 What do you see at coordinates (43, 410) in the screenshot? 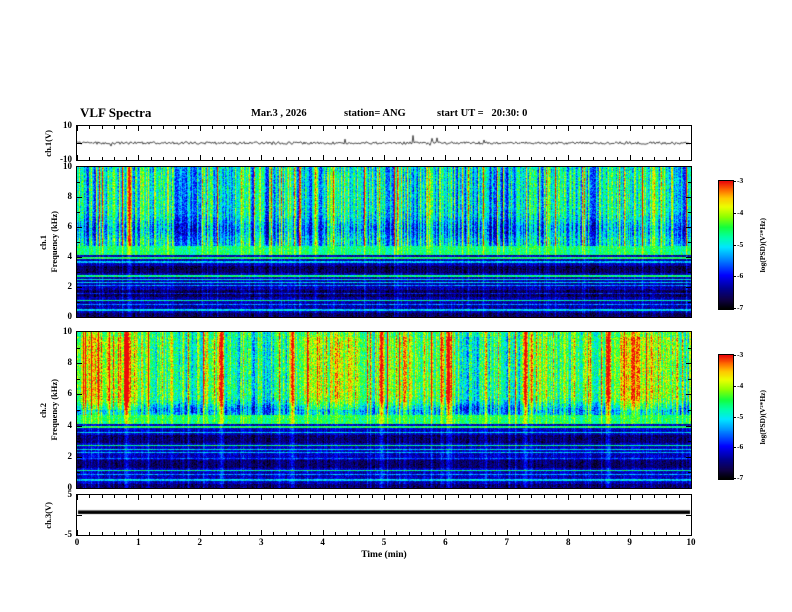
I see `ch2-label-text: ch.2` at bounding box center [43, 410].